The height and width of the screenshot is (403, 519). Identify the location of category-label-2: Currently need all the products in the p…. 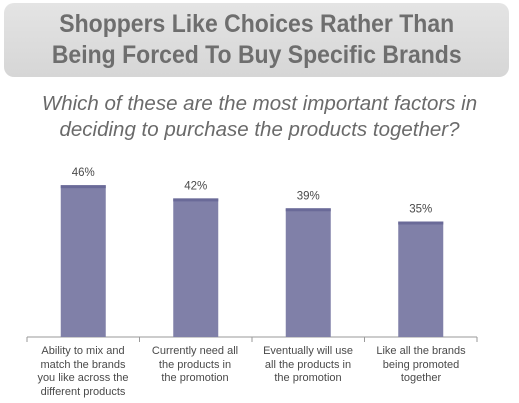
(195, 364).